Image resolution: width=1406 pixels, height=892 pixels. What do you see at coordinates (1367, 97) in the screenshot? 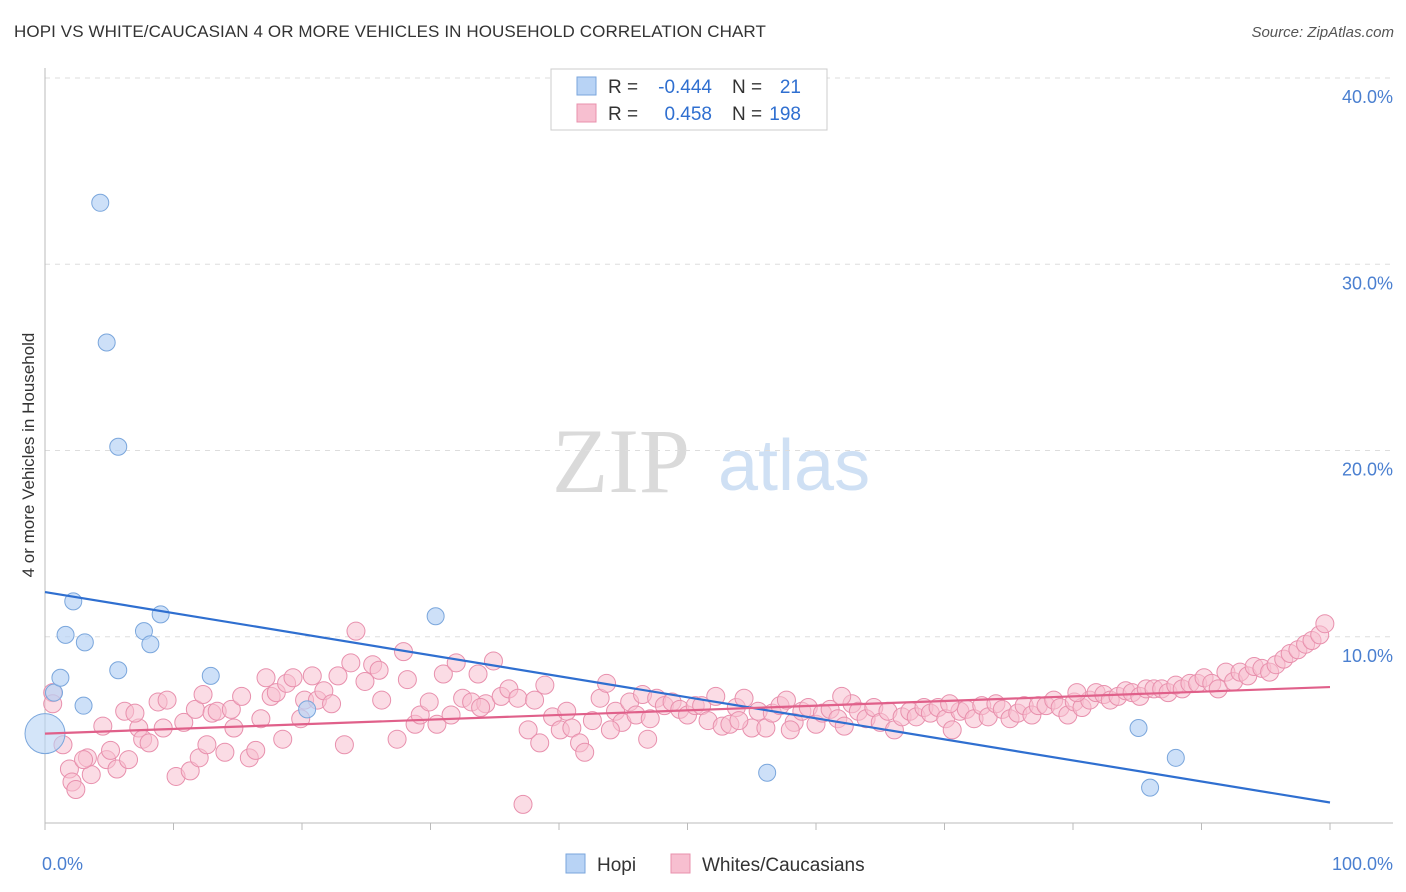
I see `y-tick-label-3: 40.0%` at bounding box center [1367, 97].